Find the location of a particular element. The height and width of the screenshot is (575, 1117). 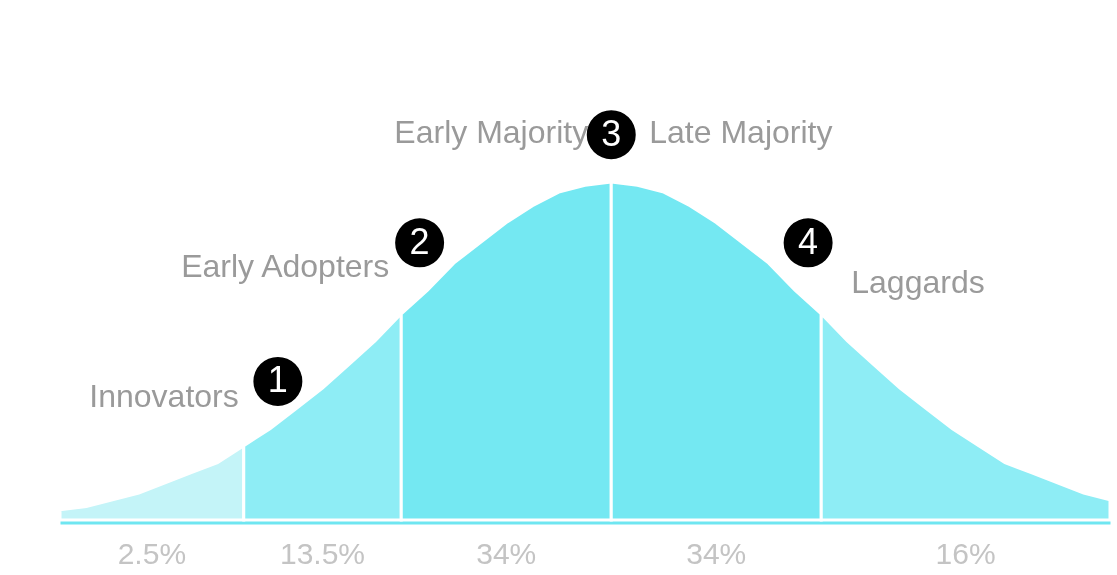

series-label: Innovators is located at coordinates (164, 395).